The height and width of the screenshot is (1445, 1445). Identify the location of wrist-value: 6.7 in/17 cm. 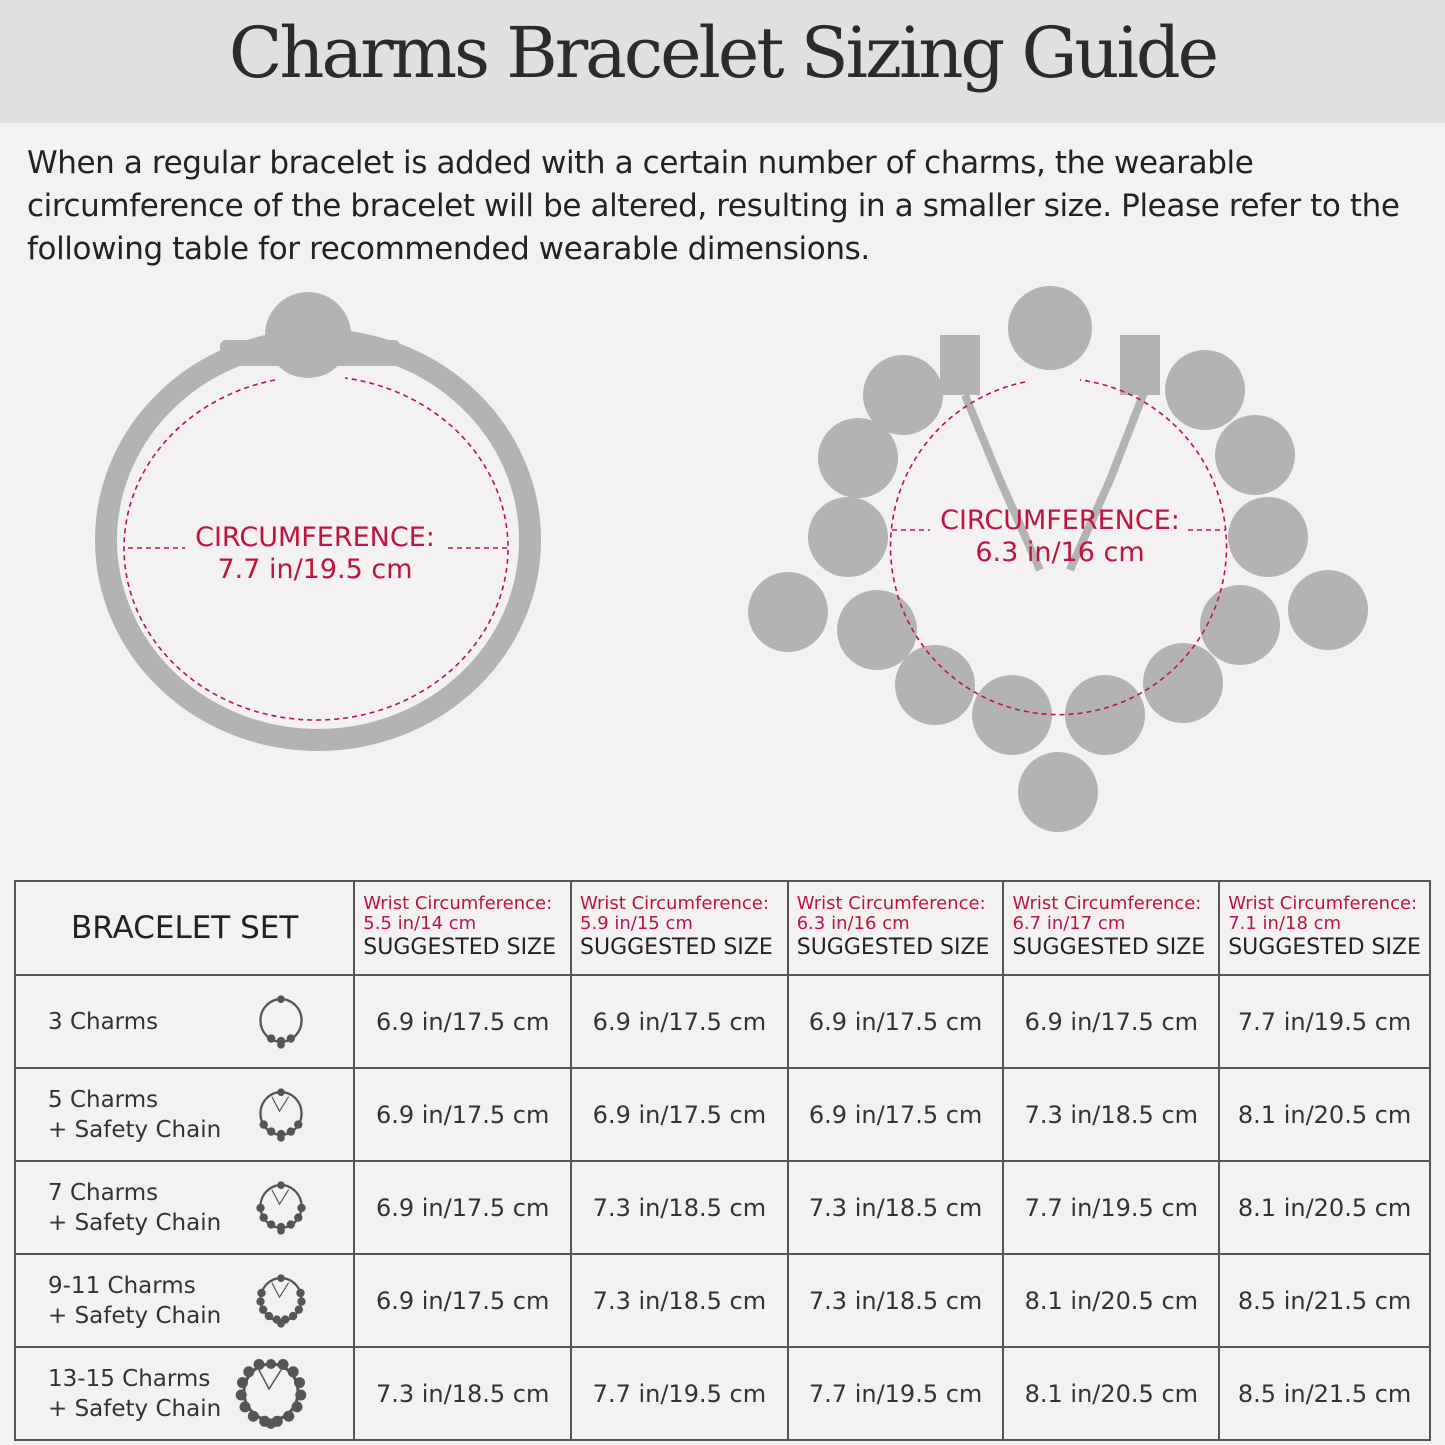
(1069, 923).